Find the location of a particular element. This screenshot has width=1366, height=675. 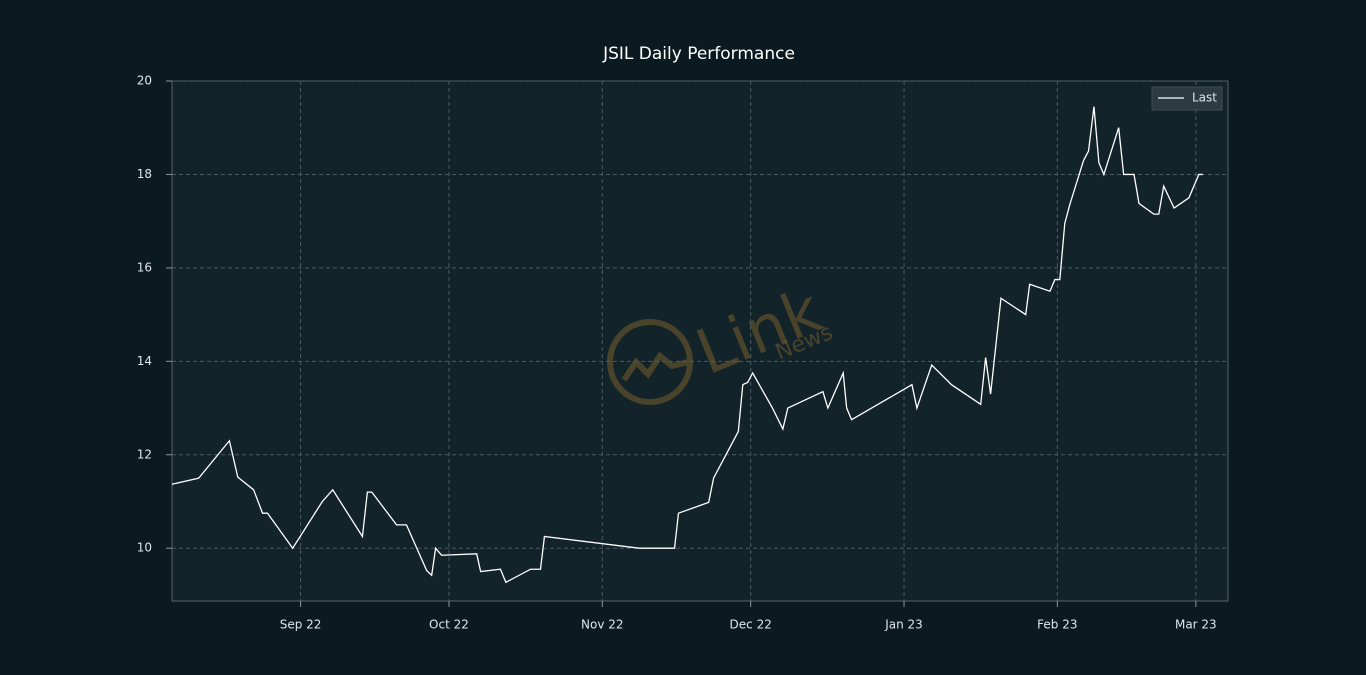

x-tick-label: Nov 22 is located at coordinates (602, 625).